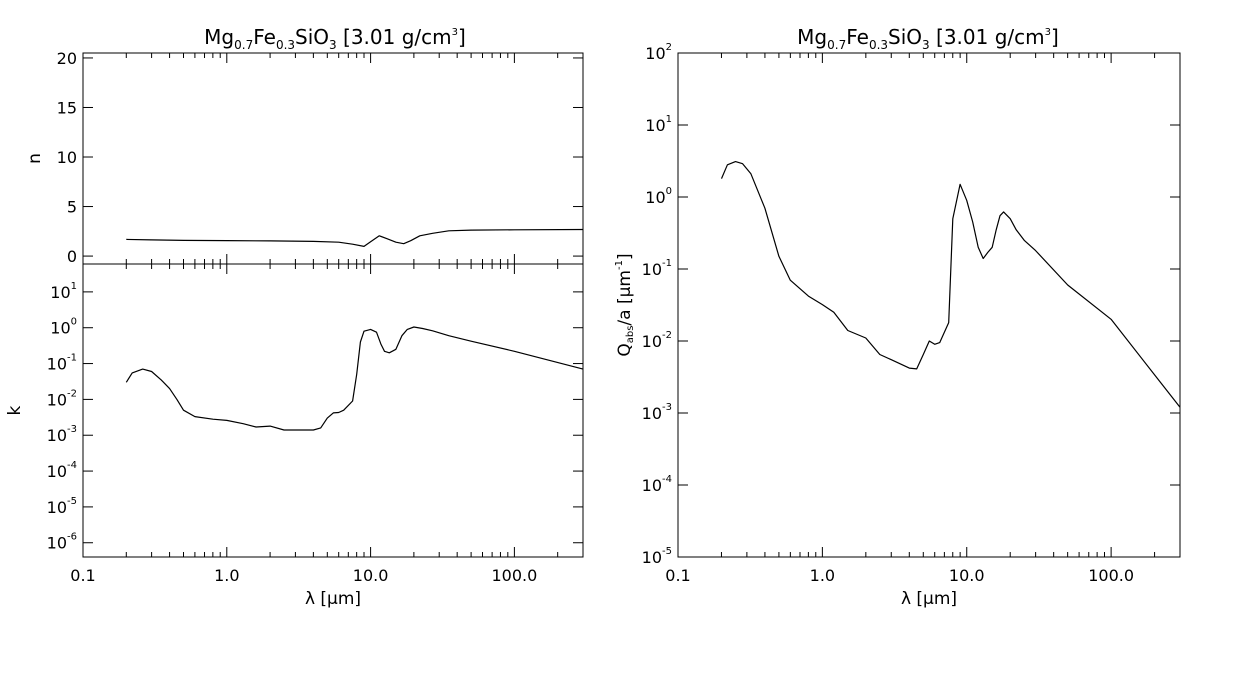 The height and width of the screenshot is (691, 1250). I want to click on y-axis-label: k, so click(15, 410).